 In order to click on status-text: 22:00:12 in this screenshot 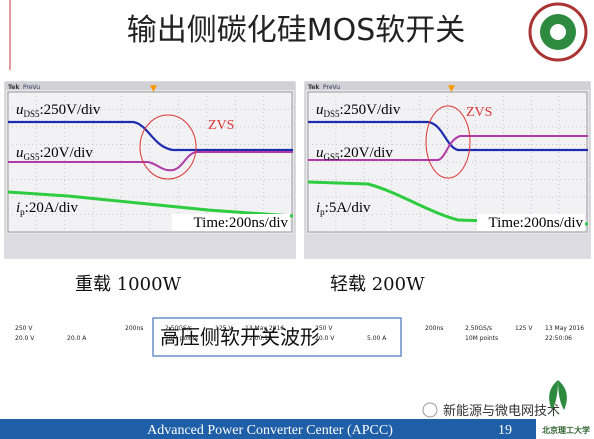, I will do `click(258, 338)`.